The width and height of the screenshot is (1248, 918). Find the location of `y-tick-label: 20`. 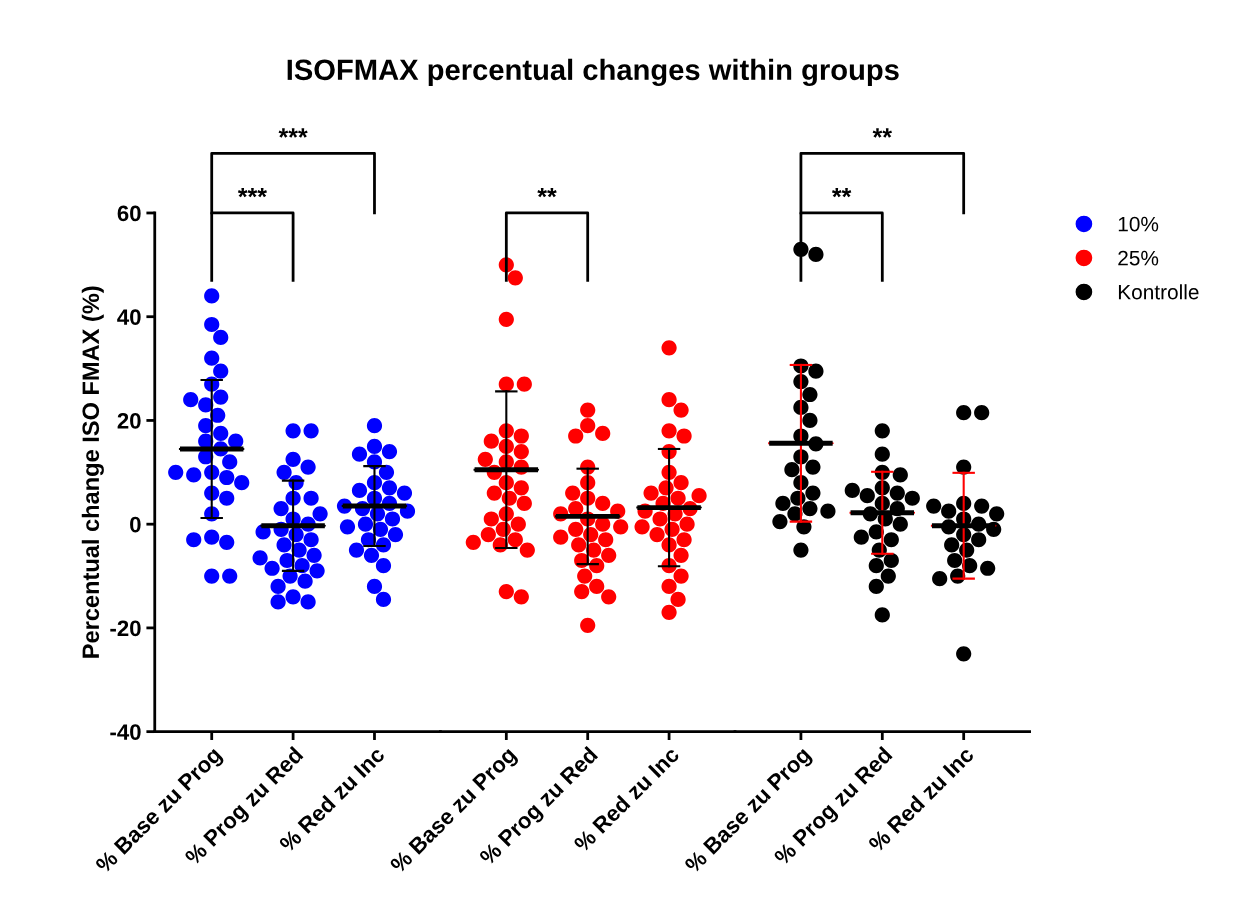

y-tick-label: 20 is located at coordinates (129, 420).